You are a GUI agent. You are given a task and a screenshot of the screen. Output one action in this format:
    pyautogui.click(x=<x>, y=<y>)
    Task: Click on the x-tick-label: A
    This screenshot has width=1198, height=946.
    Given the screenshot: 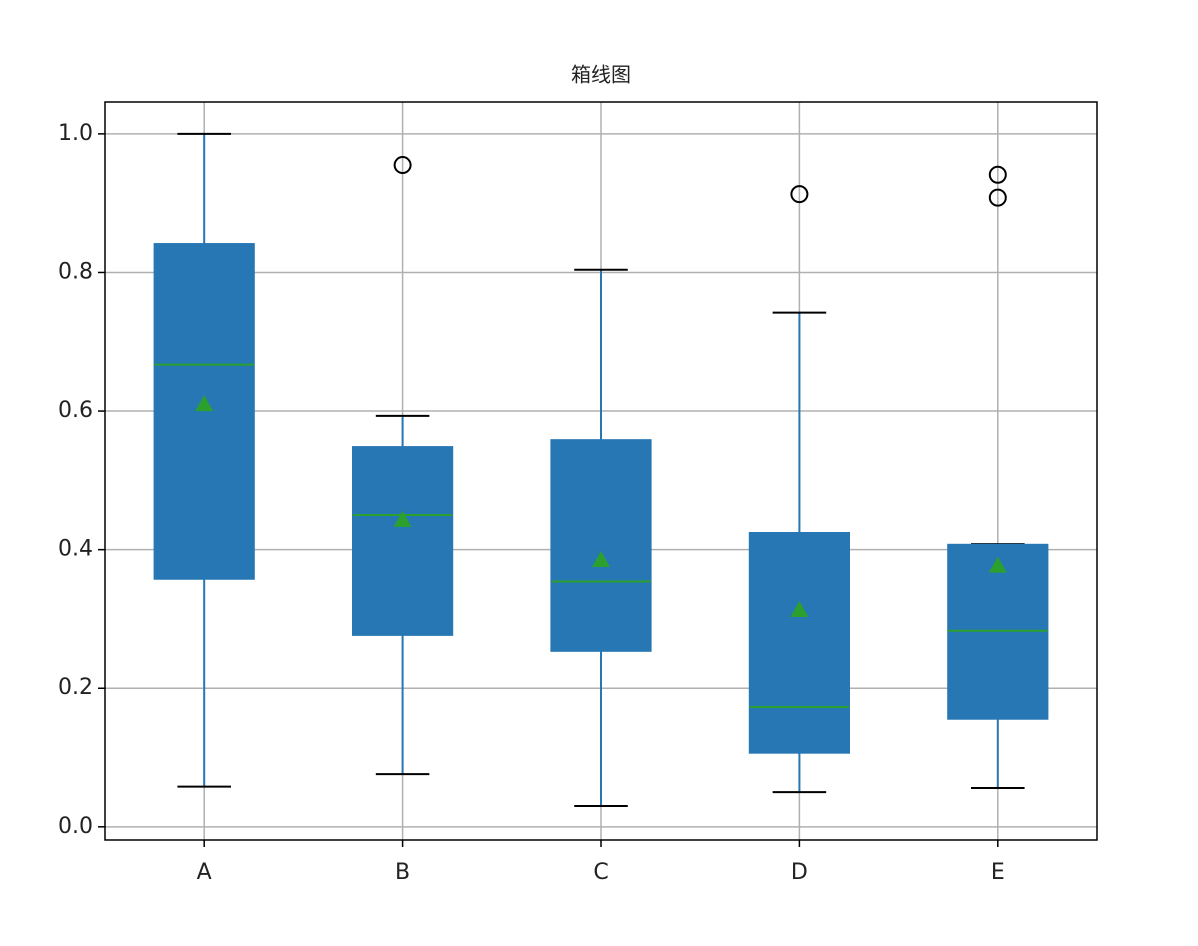 What is the action you would take?
    pyautogui.click(x=204, y=872)
    